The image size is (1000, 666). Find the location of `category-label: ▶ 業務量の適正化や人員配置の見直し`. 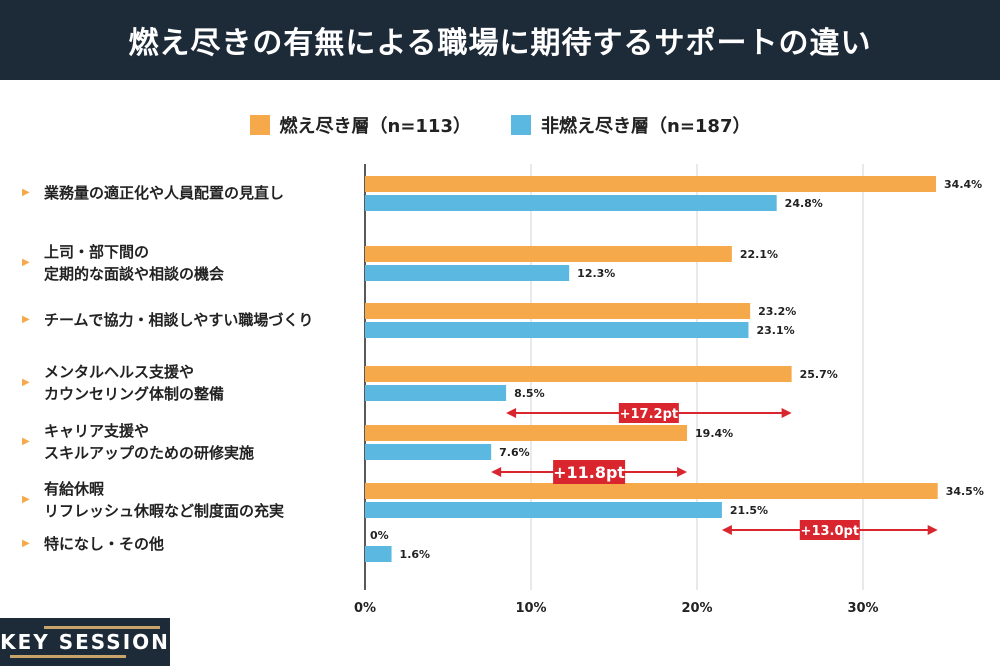

category-label: ▶ 業務量の適正化や人員配置の見直し is located at coordinates (153, 193).